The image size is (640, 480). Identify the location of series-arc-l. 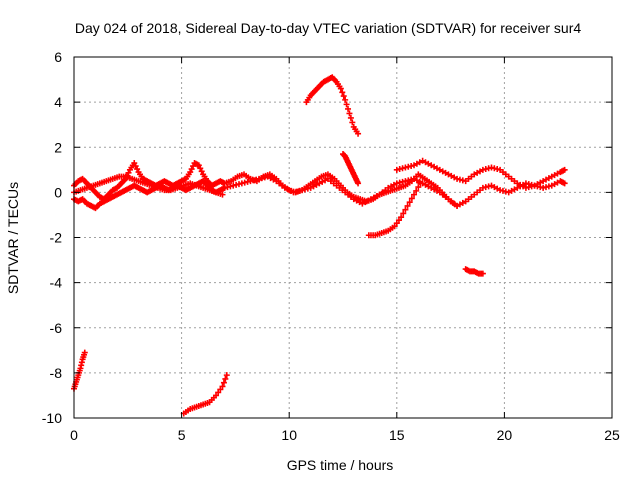
(205, 394).